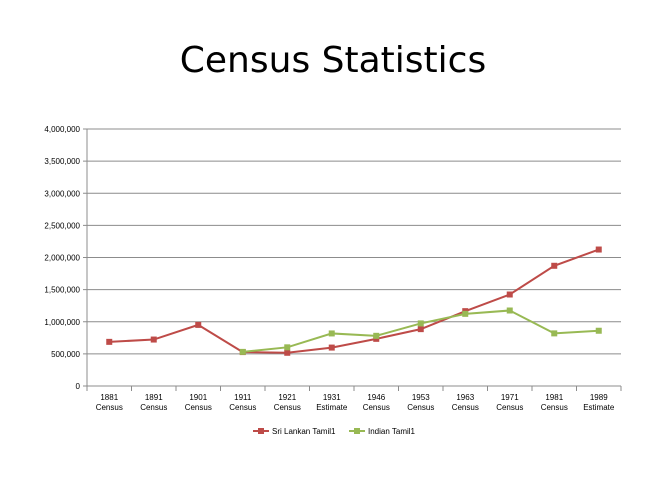  I want to click on legend-label: Indian Tamil1, so click(392, 431).